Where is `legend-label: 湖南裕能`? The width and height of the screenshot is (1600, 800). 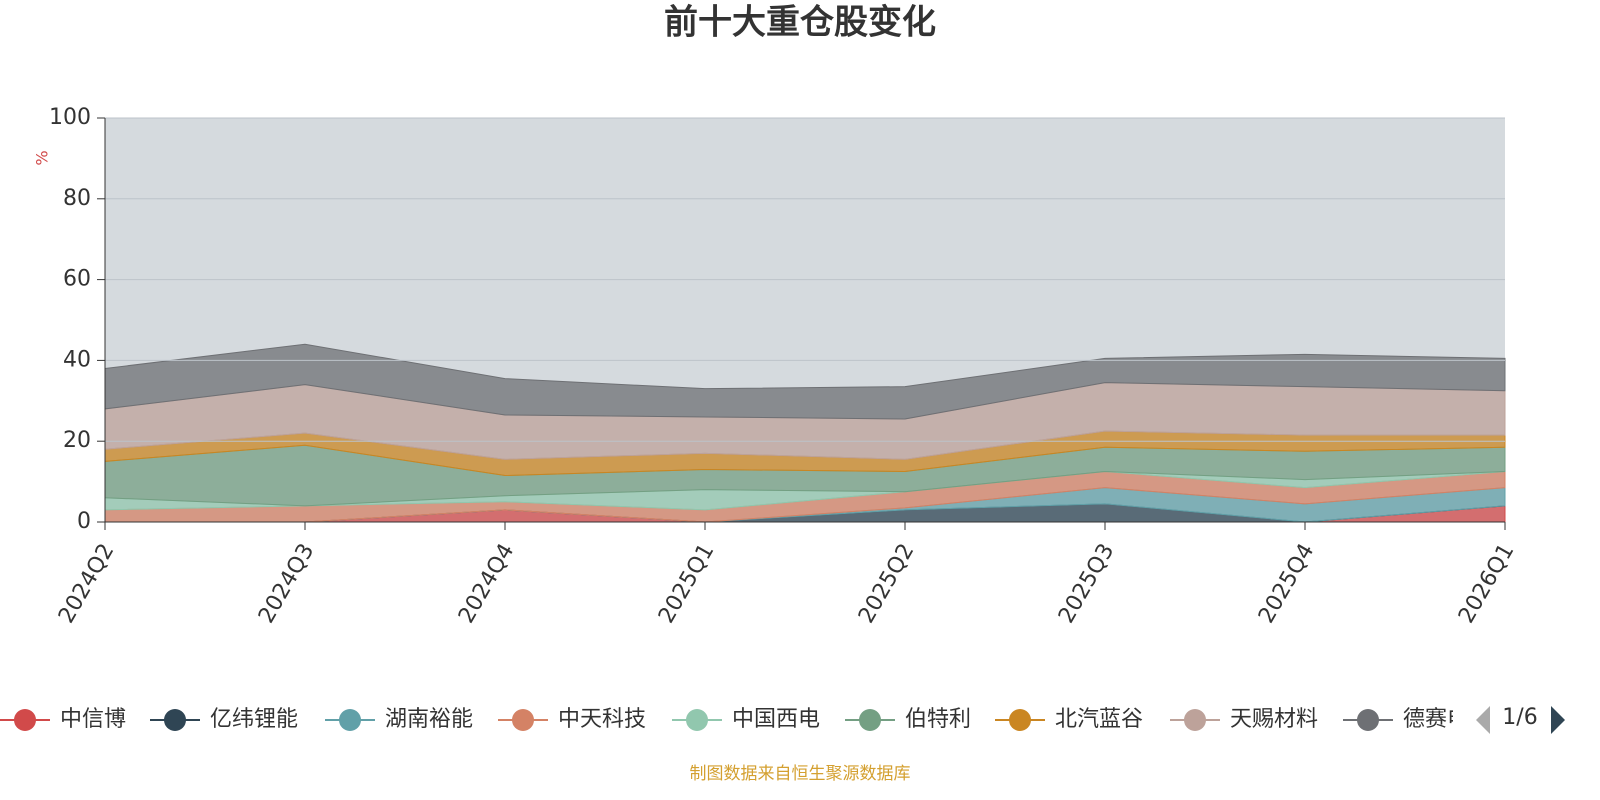
legend-label: 湖南裕能 is located at coordinates (429, 719).